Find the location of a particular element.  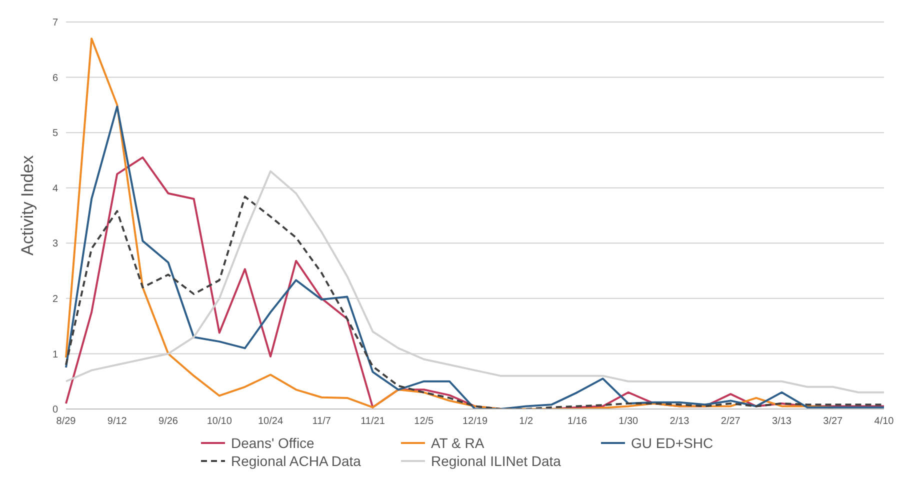

x-tick-label: 2/13 is located at coordinates (680, 422).